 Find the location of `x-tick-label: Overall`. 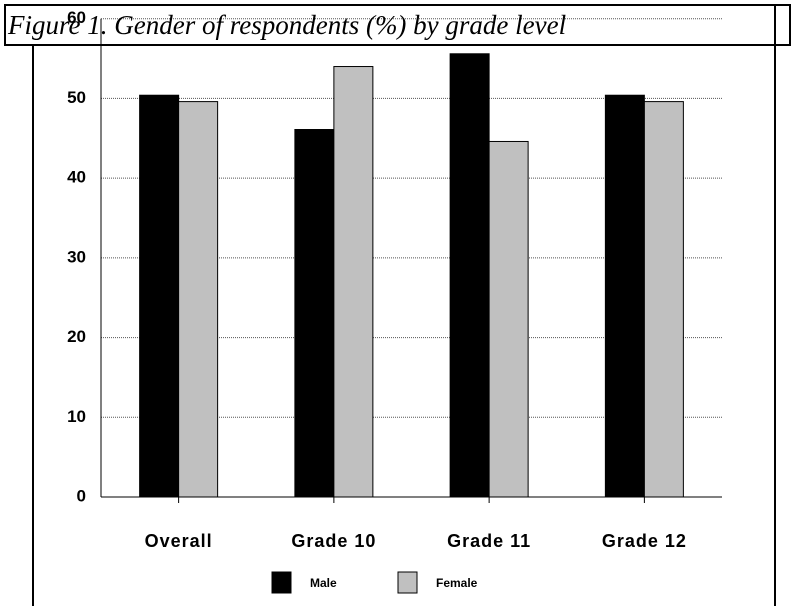

x-tick-label: Overall is located at coordinates (179, 541).